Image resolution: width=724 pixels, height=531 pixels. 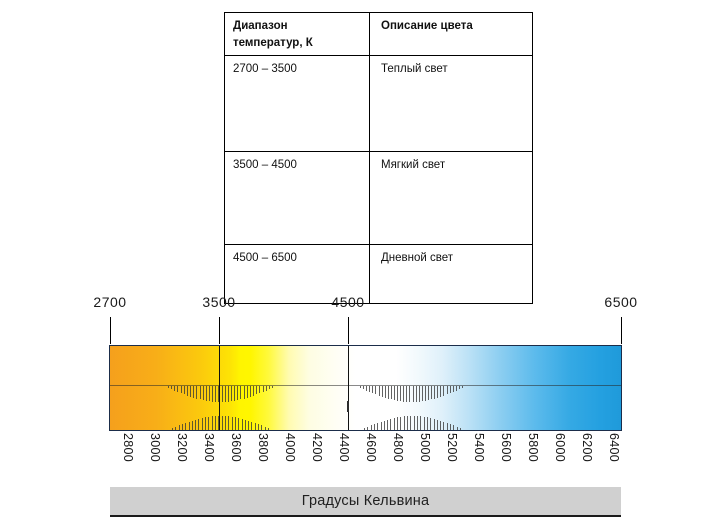 What do you see at coordinates (586, 448) in the screenshot?
I see `scale-bottom-label-6200: 6200` at bounding box center [586, 448].